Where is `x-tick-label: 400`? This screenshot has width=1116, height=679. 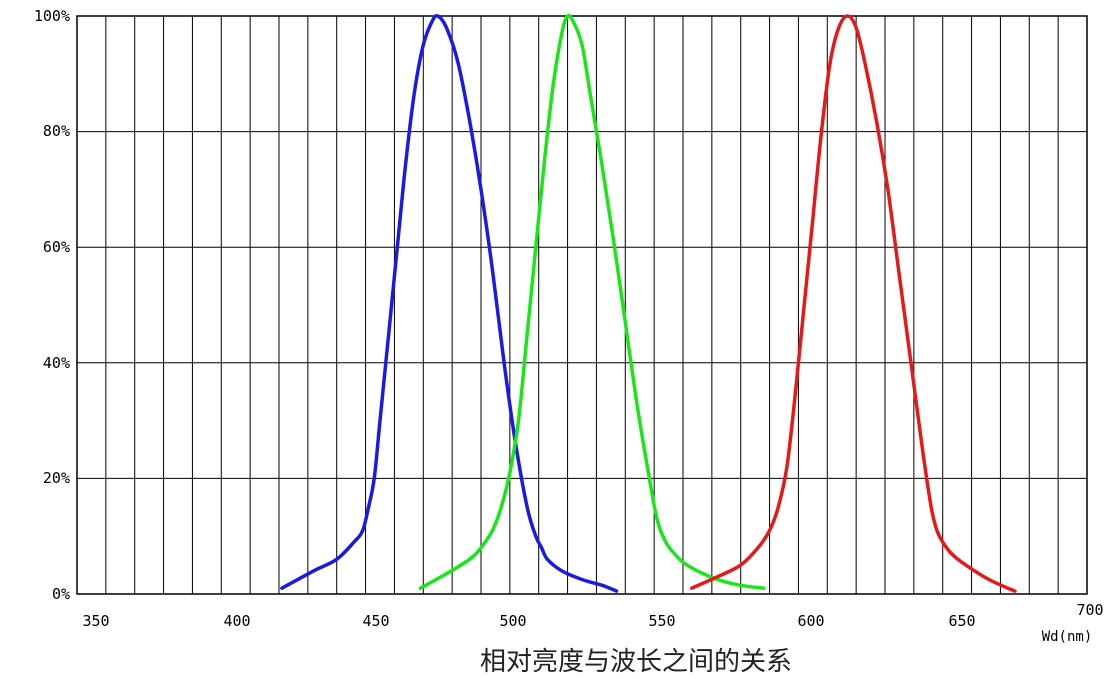 x-tick-label: 400 is located at coordinates (236, 621).